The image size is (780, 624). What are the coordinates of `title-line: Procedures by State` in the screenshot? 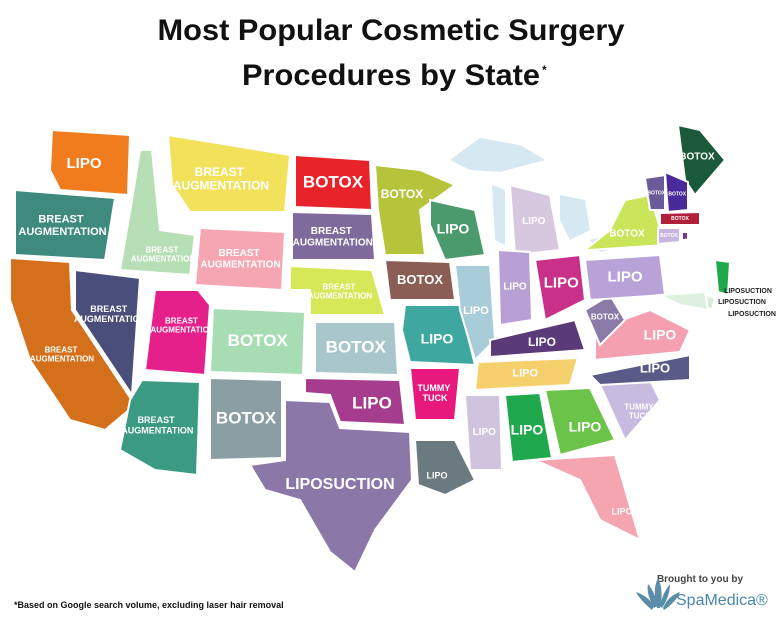 It's located at (391, 75).